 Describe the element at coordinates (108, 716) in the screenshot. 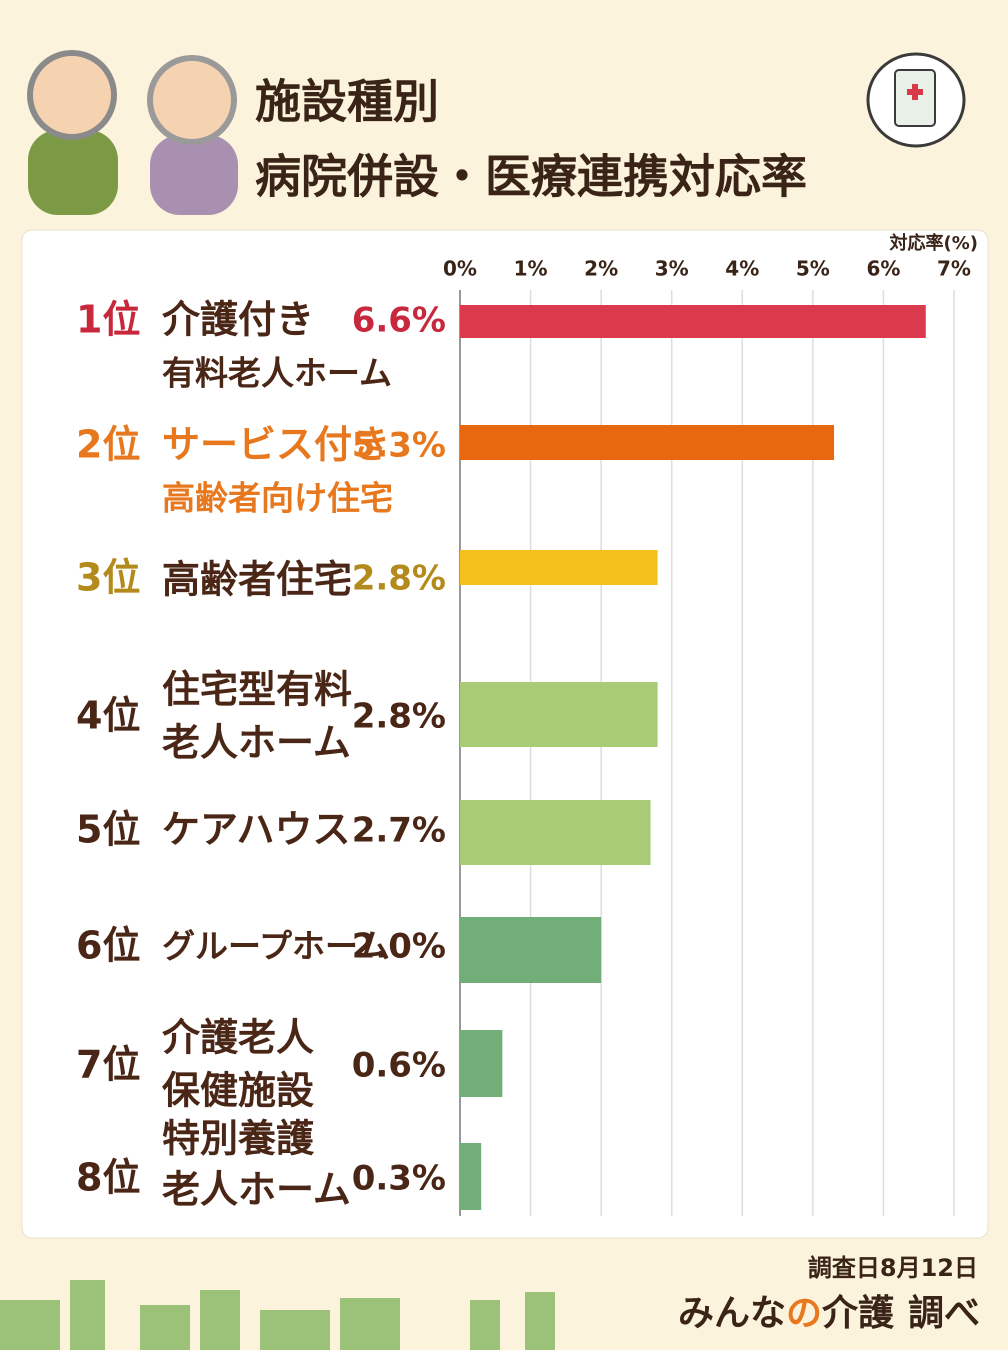

I see `rank-label: 4位` at that location.